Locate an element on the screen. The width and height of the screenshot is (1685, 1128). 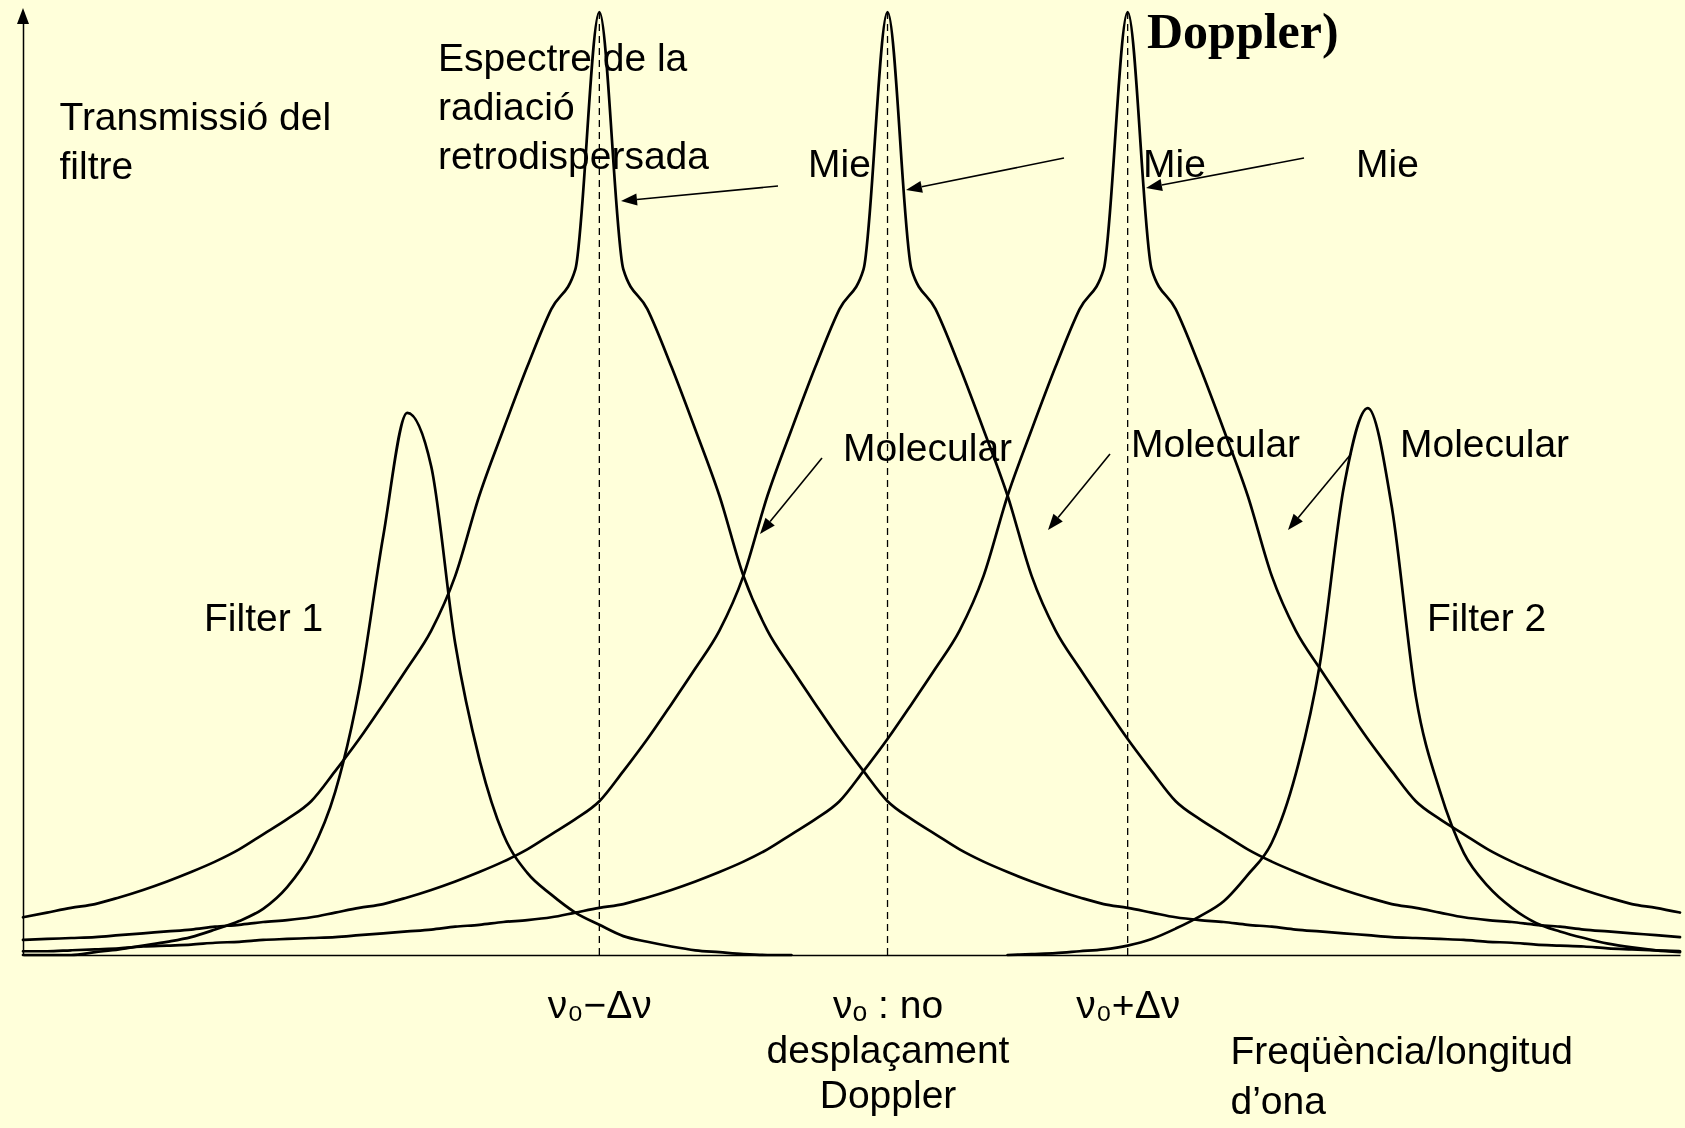
x-axis-title: Freqüència/longitud d’ona is located at coordinates (1402, 1075).